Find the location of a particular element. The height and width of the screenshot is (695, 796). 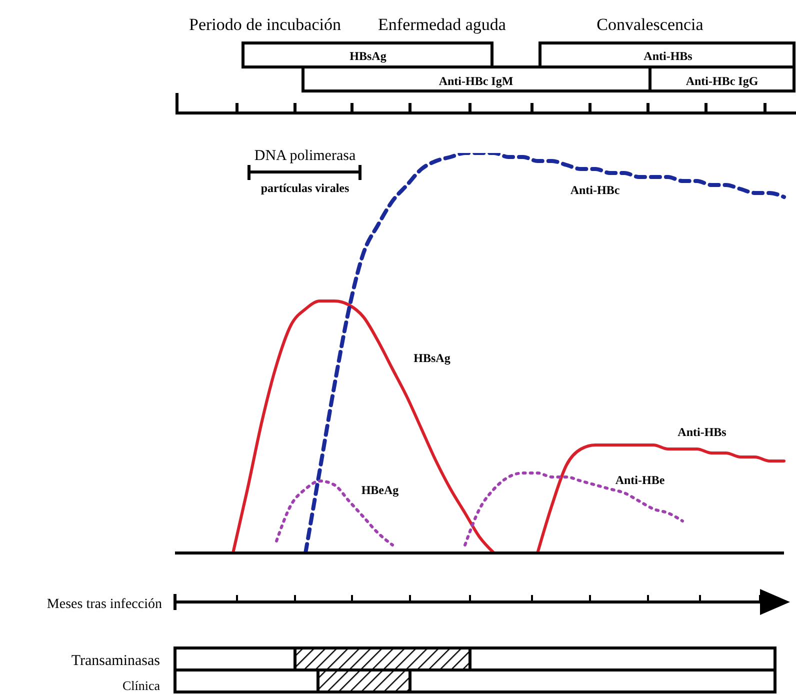

text: Convalescencia is located at coordinates (650, 24).